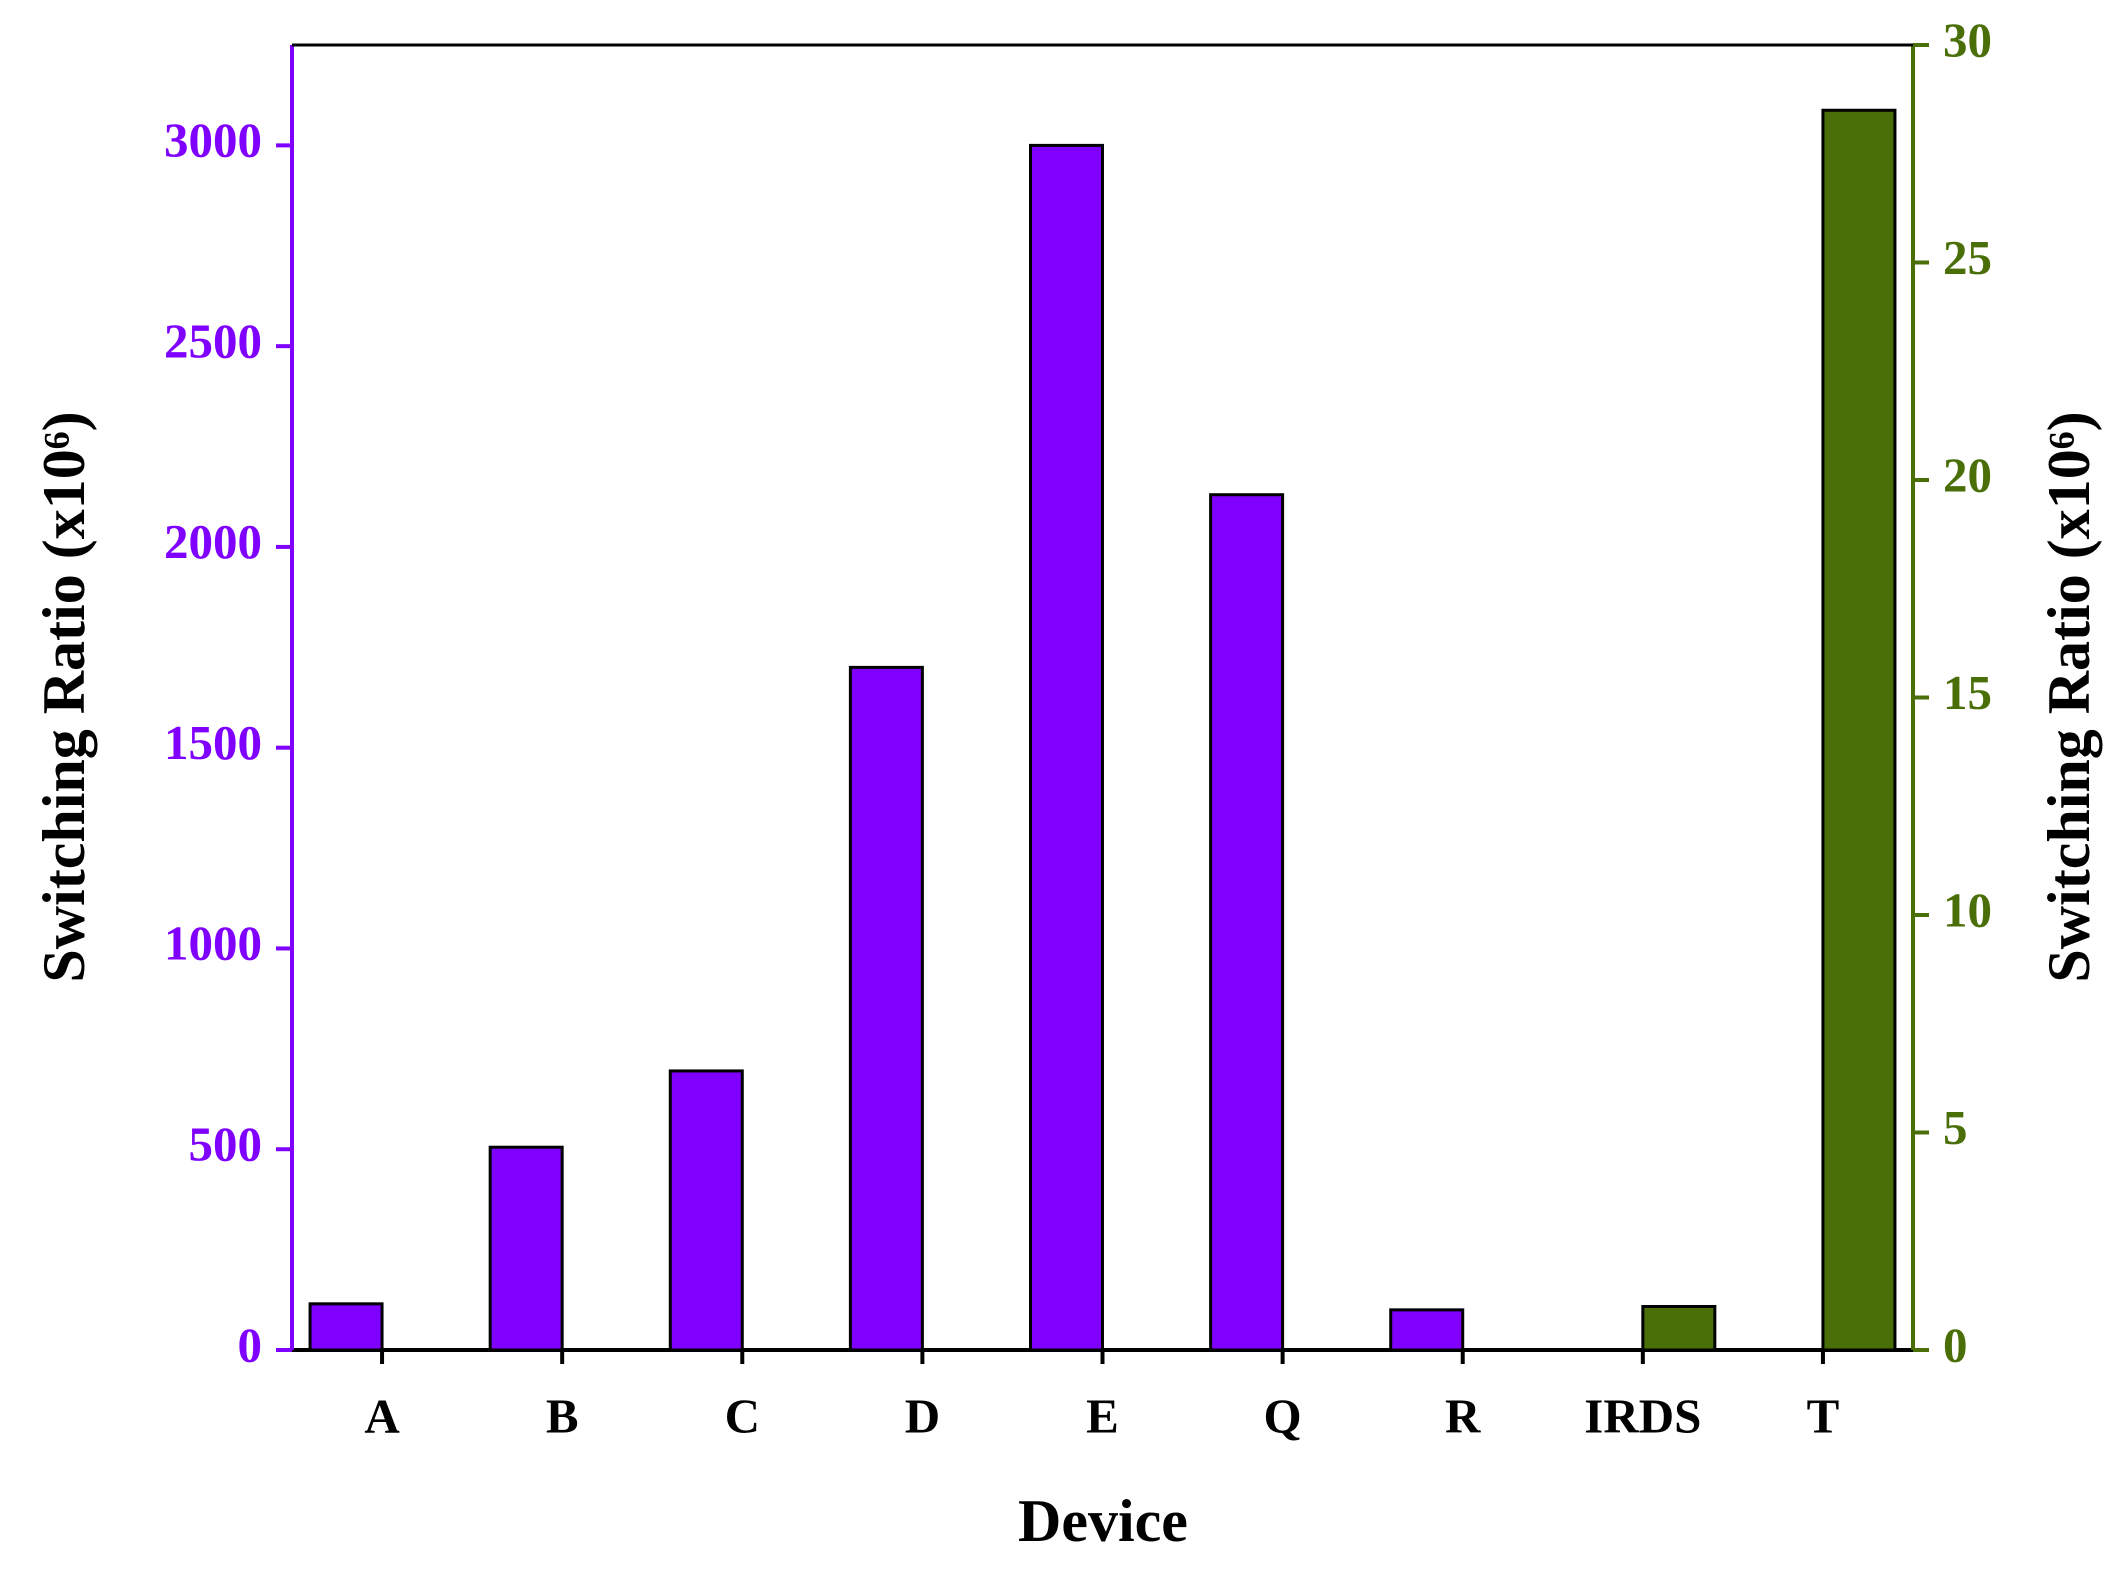  What do you see at coordinates (64, 696) in the screenshot?
I see `y-axis-title: Switching Ratio (x10⁶)` at bounding box center [64, 696].